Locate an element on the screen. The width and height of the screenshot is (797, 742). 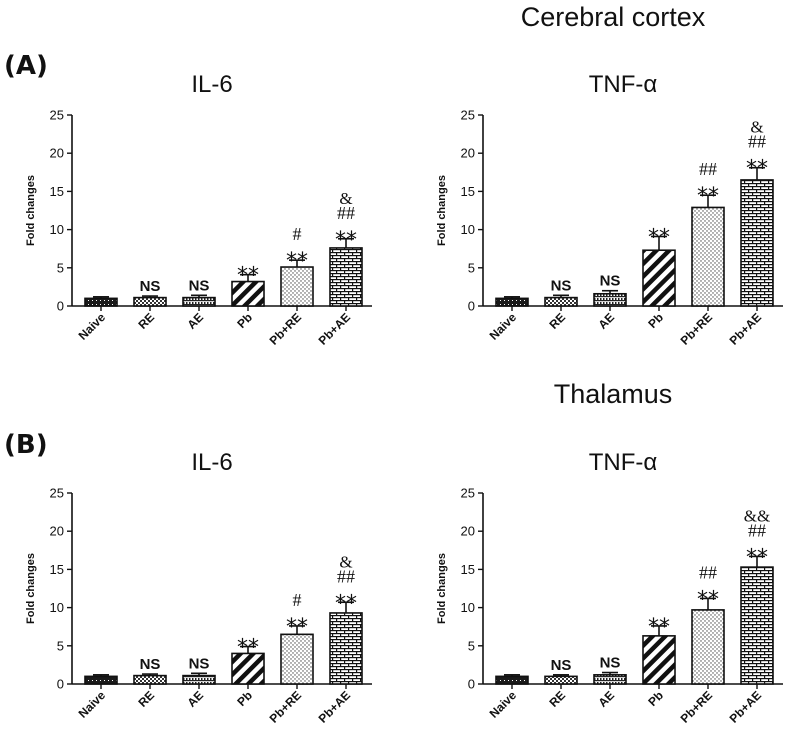
y-axis-label: Fold changes is located at coordinates (442, 588).